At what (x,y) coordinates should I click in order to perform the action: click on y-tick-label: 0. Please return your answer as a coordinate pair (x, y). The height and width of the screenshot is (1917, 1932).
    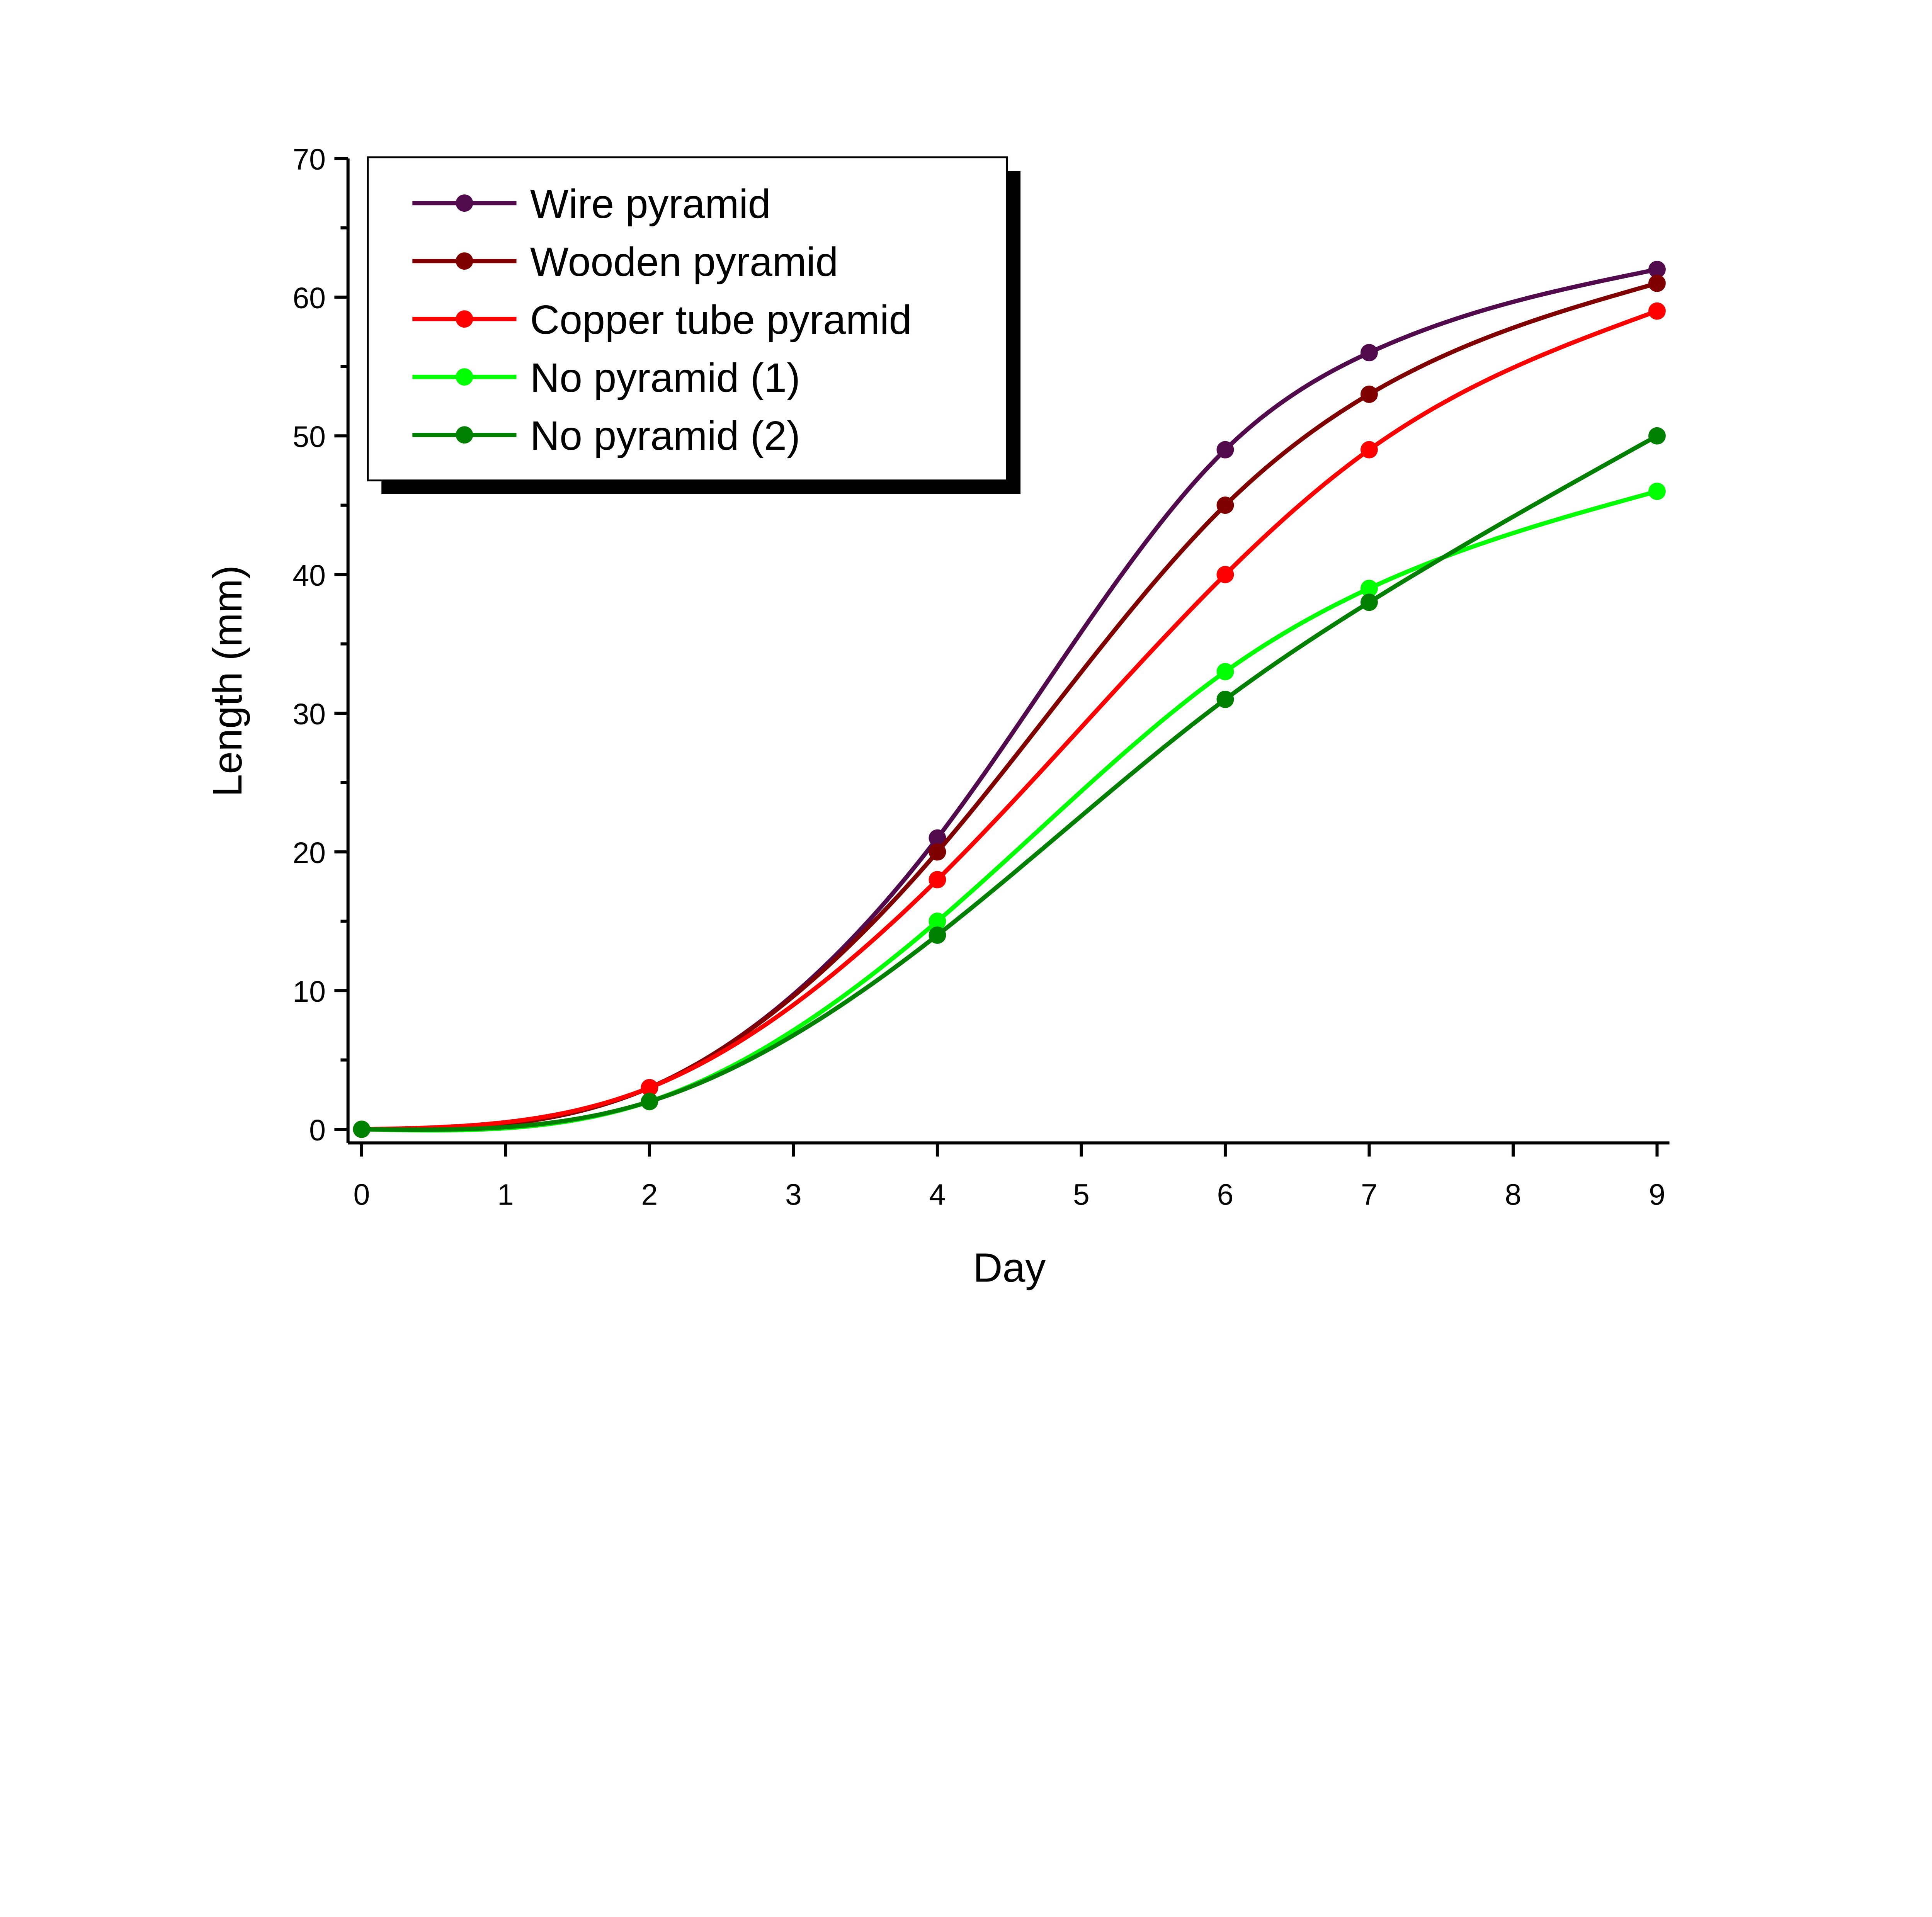
    Looking at the image, I should click on (317, 1130).